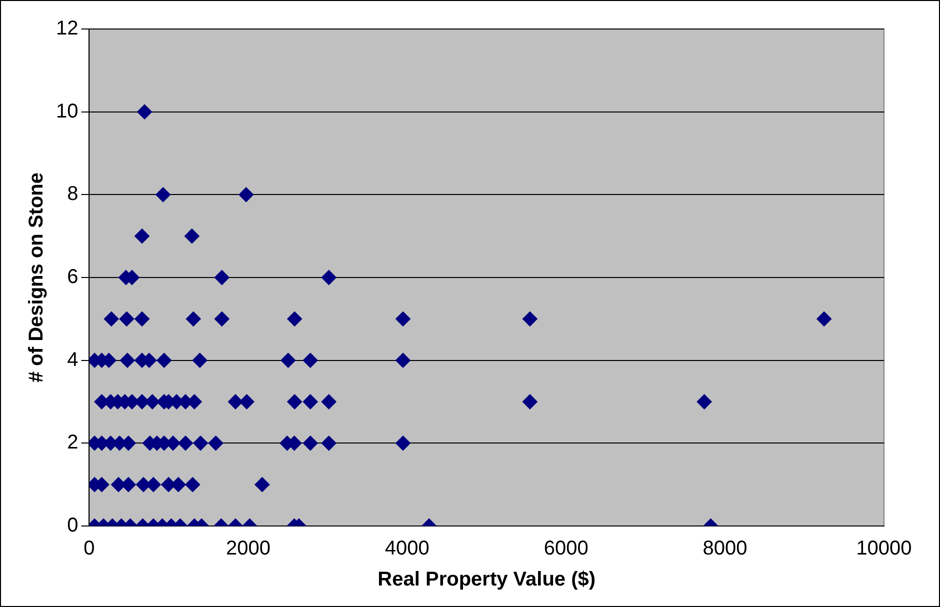  Describe the element at coordinates (67, 111) in the screenshot. I see `y-tick-label: 10` at that location.